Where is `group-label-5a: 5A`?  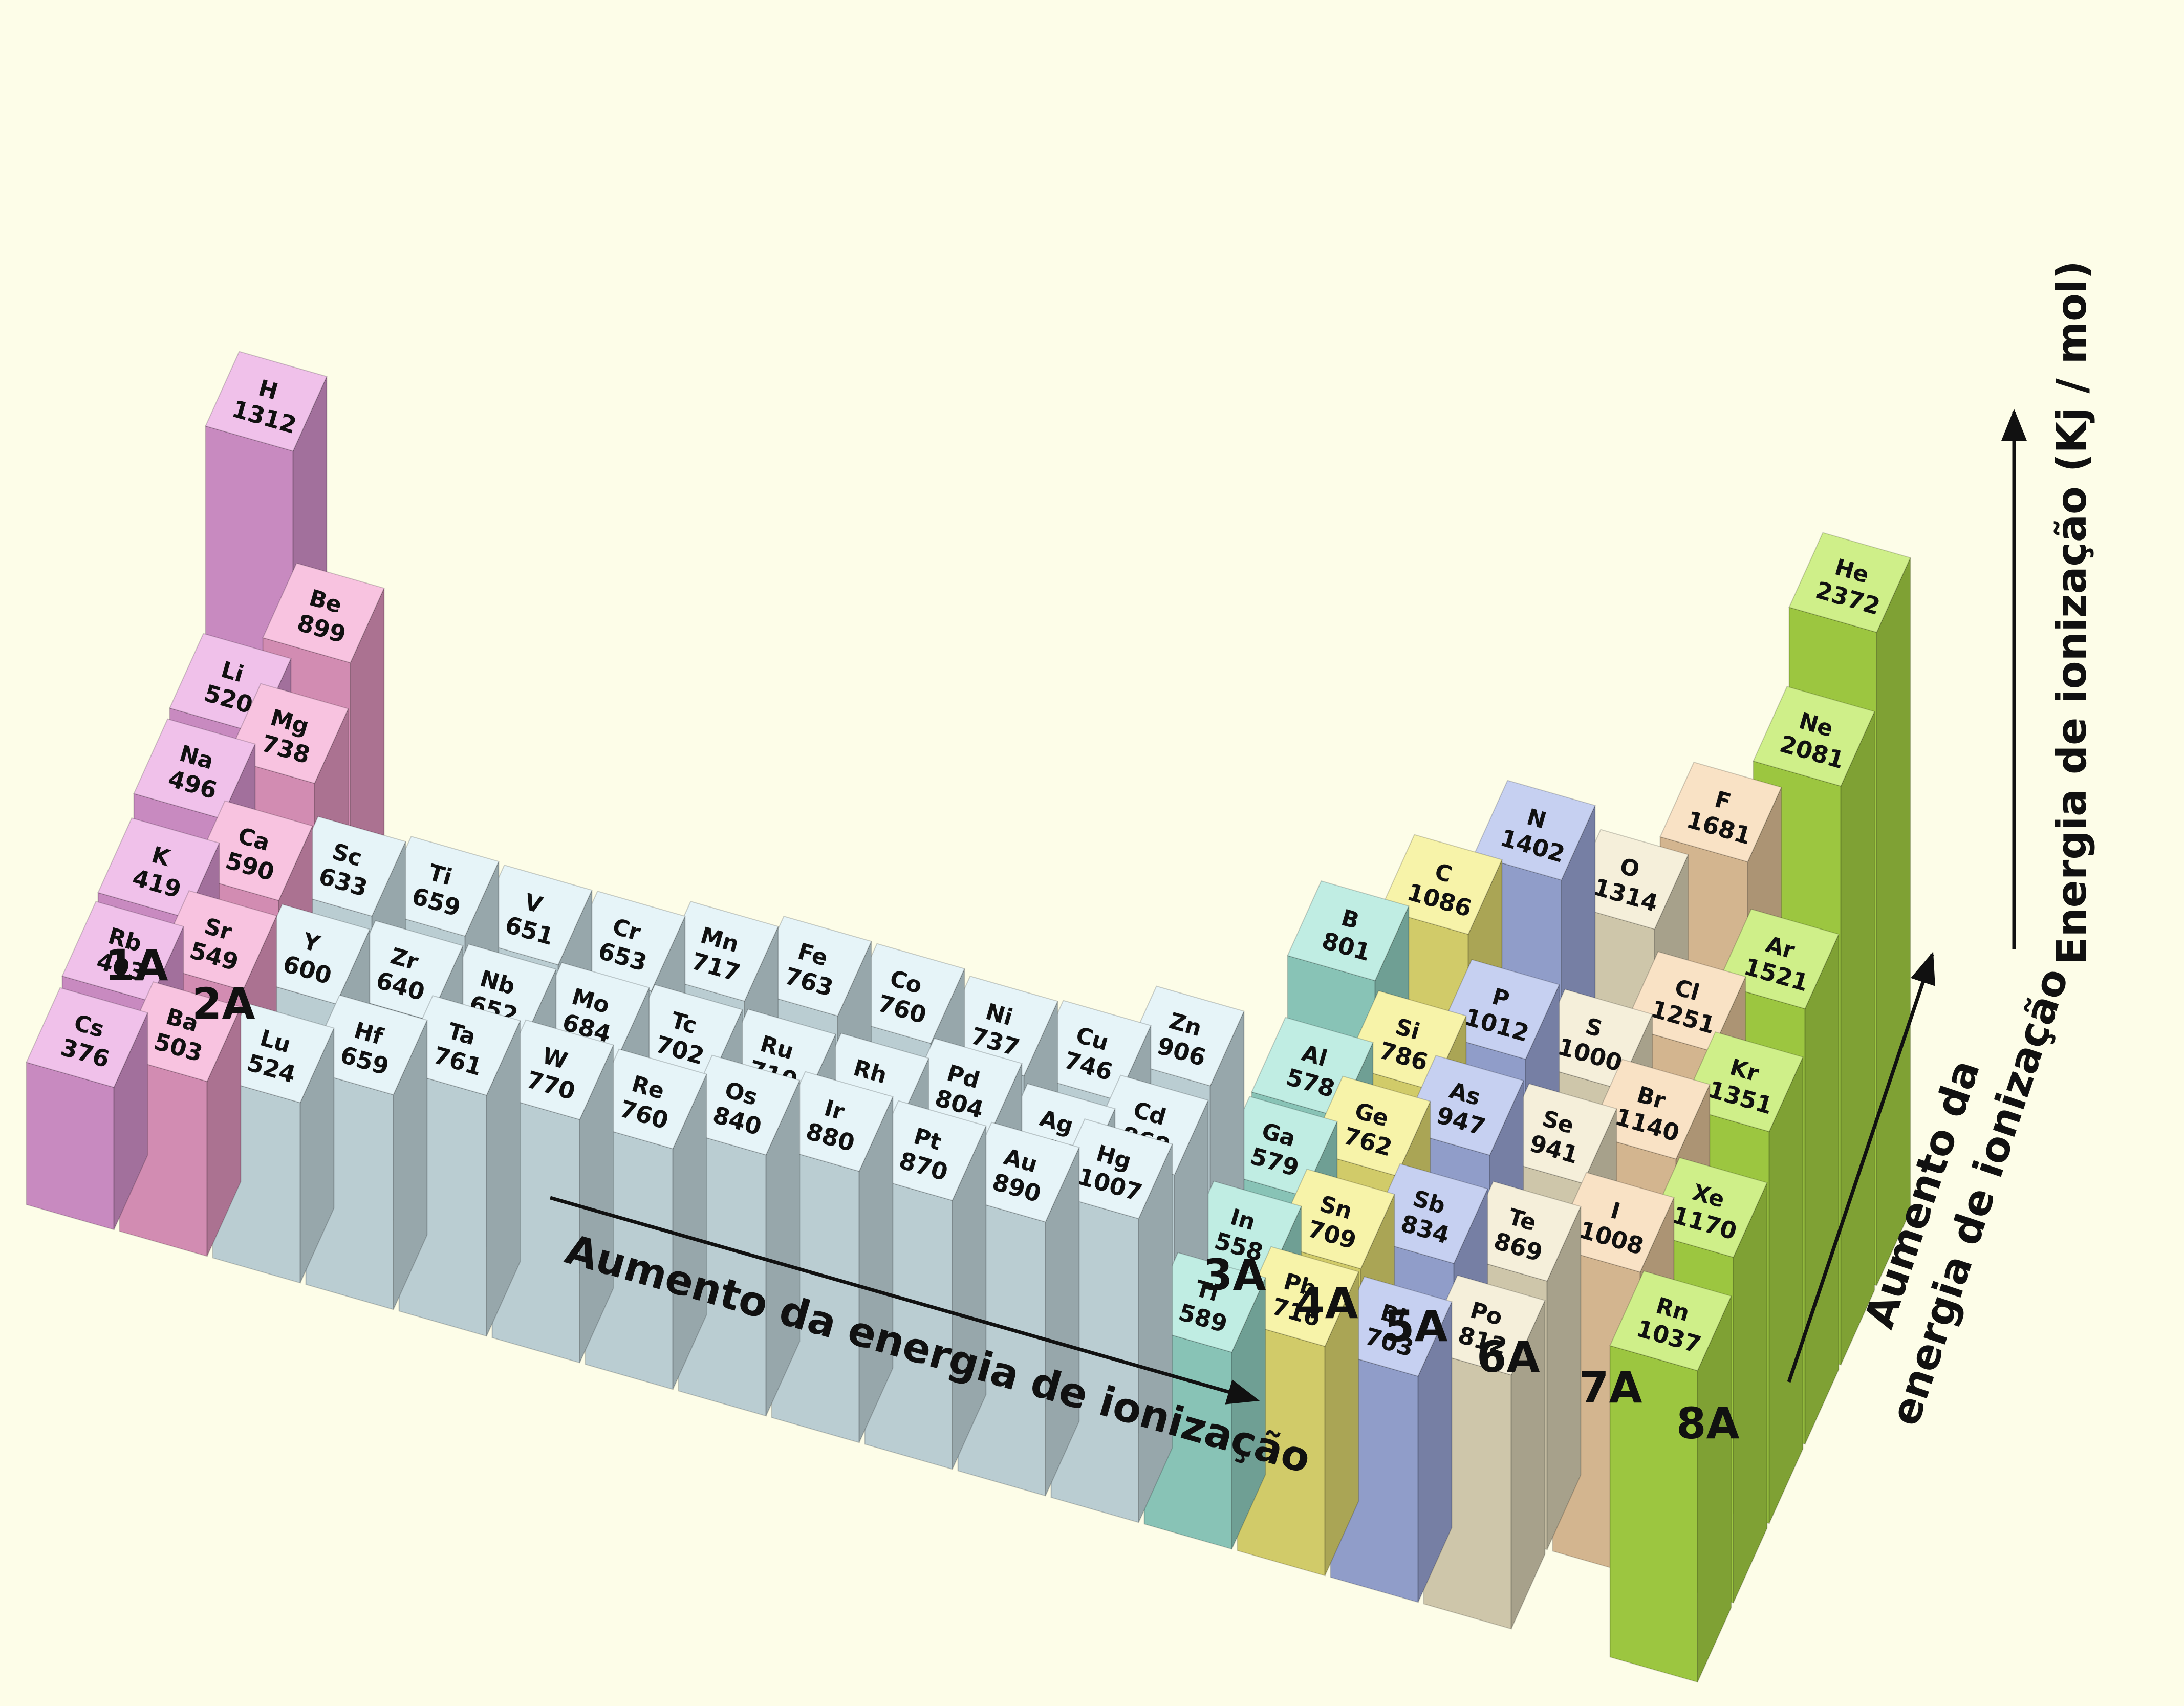 group-label-5a: 5A is located at coordinates (1416, 1326).